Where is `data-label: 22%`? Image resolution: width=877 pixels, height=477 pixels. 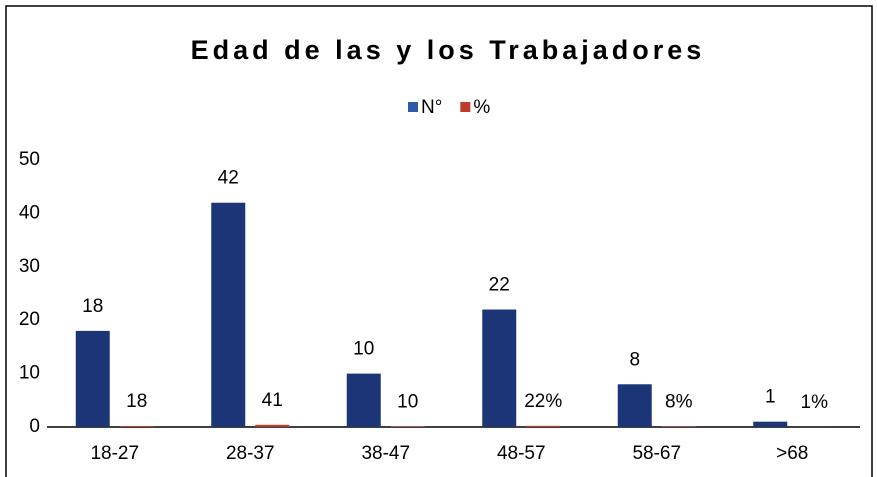
data-label: 22% is located at coordinates (543, 401).